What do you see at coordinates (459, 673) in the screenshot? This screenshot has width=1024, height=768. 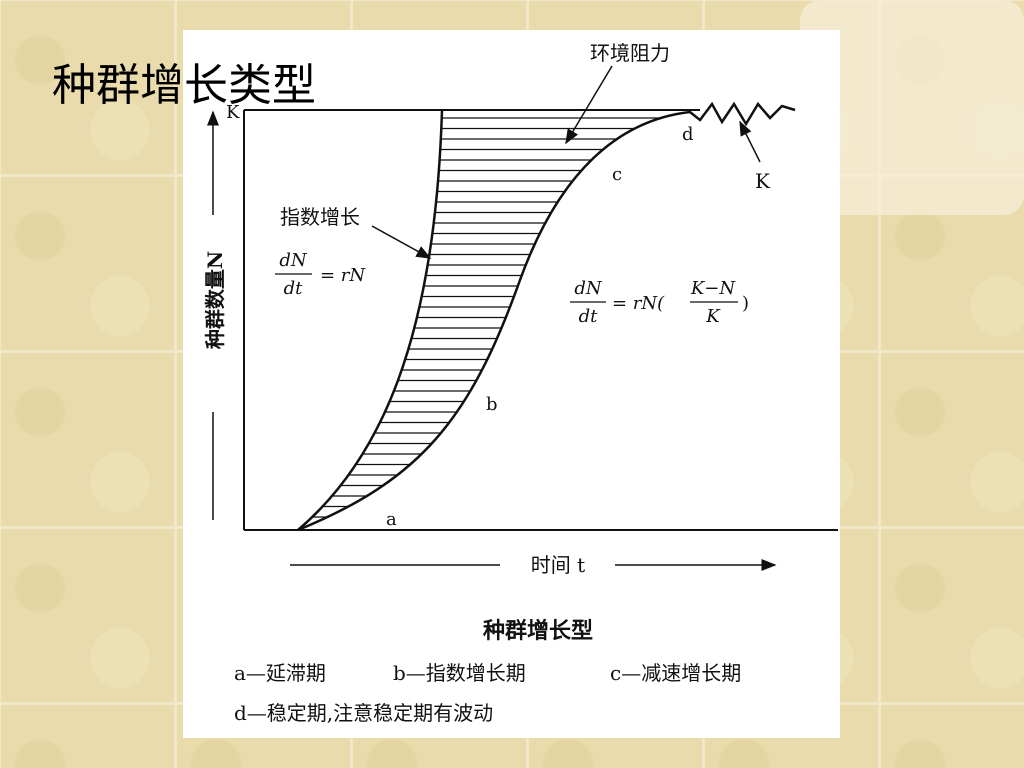 I see `legend-item: b—指数增长期` at bounding box center [459, 673].